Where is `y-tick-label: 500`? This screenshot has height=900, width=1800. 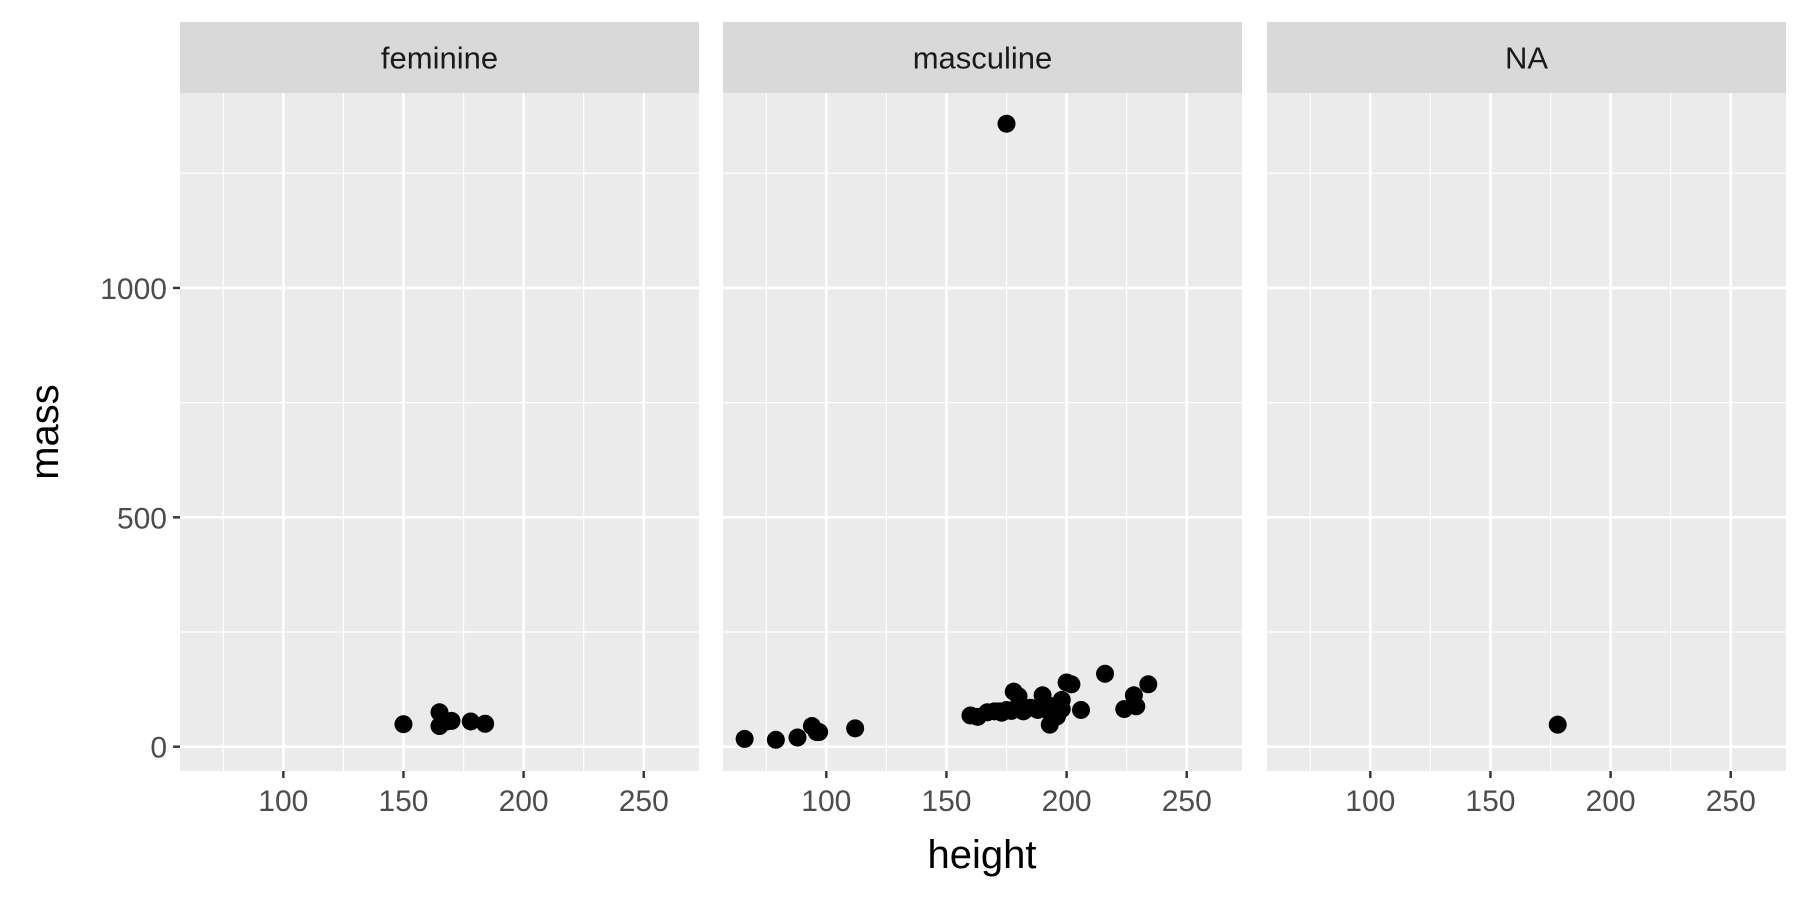
y-tick-label: 500 is located at coordinates (142, 518).